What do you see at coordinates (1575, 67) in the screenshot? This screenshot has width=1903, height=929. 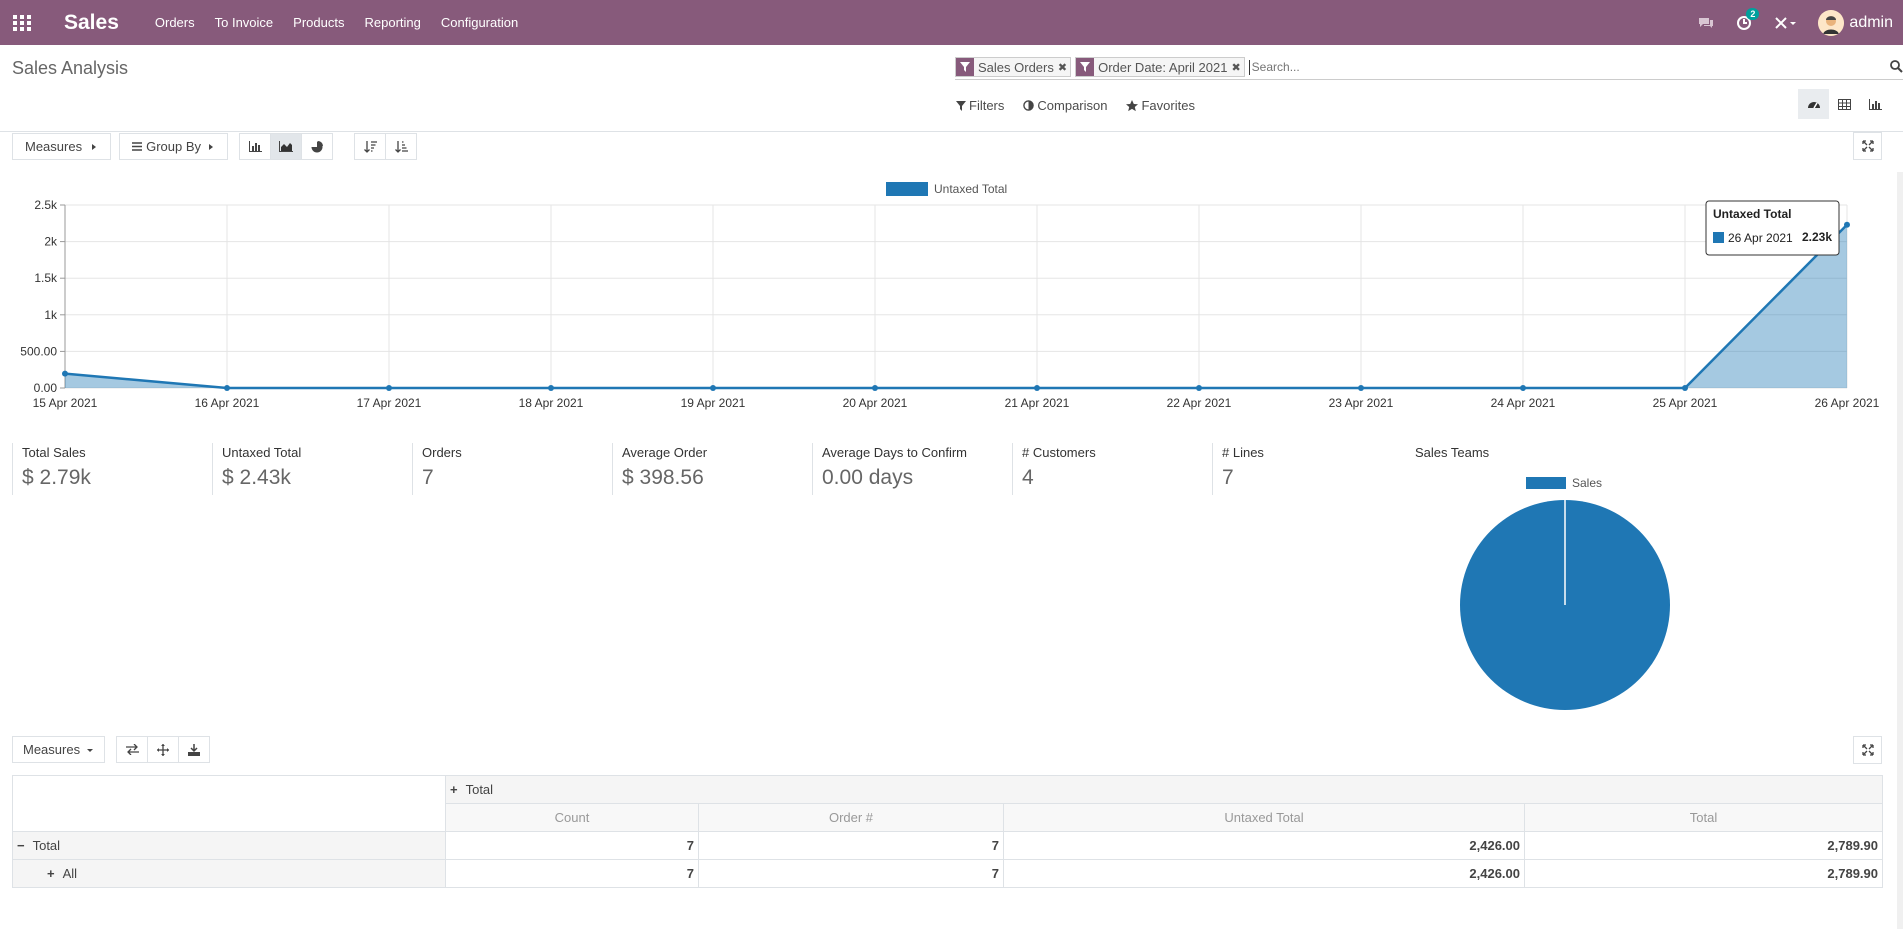 I see `search-input` at bounding box center [1575, 67].